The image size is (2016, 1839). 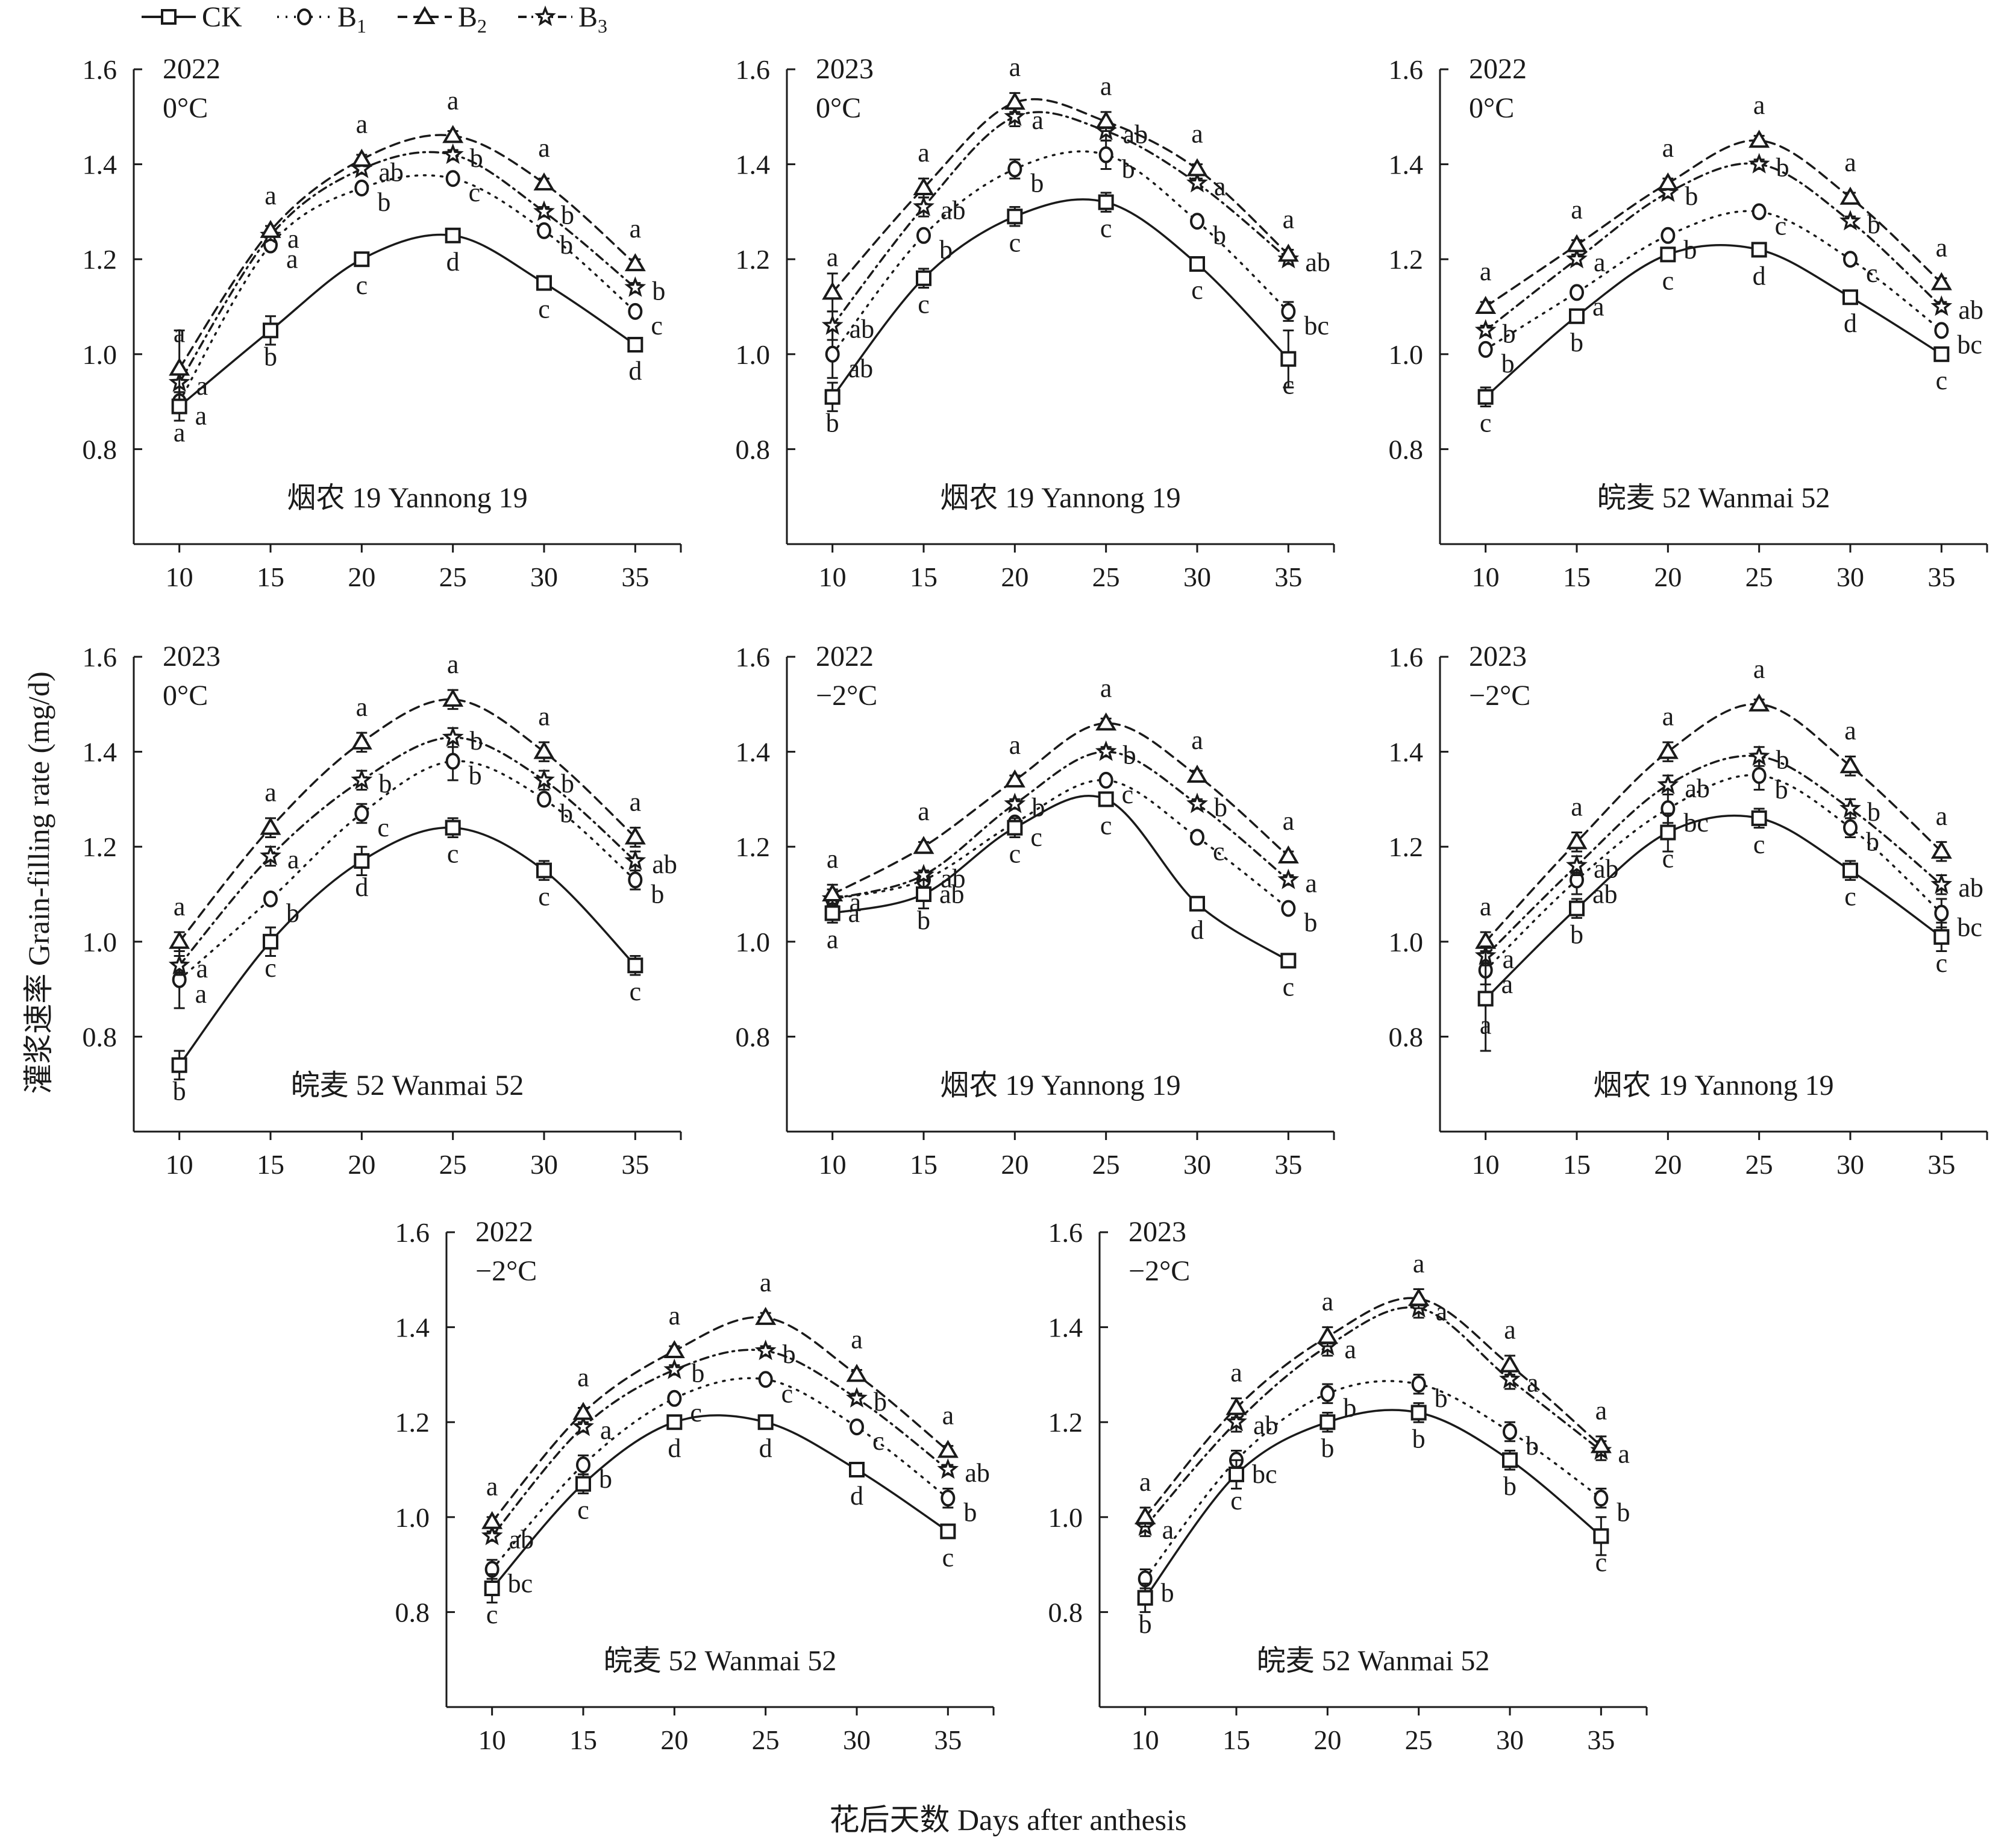 What do you see at coordinates (407, 498) in the screenshot?
I see `panel-cultivar: 烟农 19 Yannong 19` at bounding box center [407, 498].